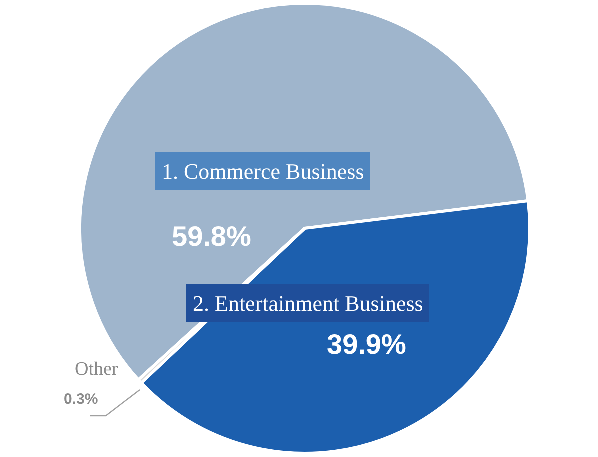 The image size is (598, 457). I want to click on data-label: 39.9%, so click(366, 344).